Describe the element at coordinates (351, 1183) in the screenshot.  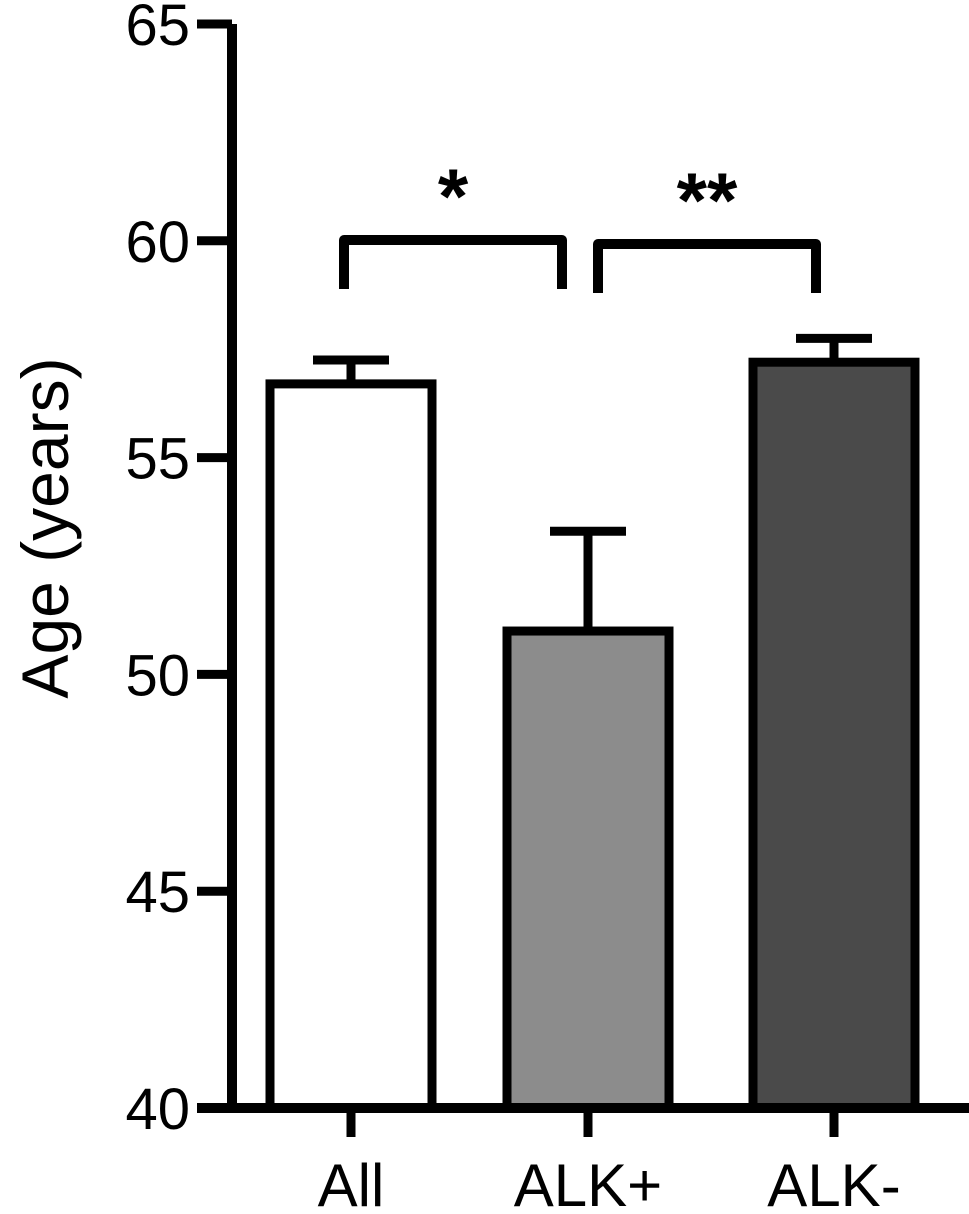
I see `x-category-label: All` at that location.